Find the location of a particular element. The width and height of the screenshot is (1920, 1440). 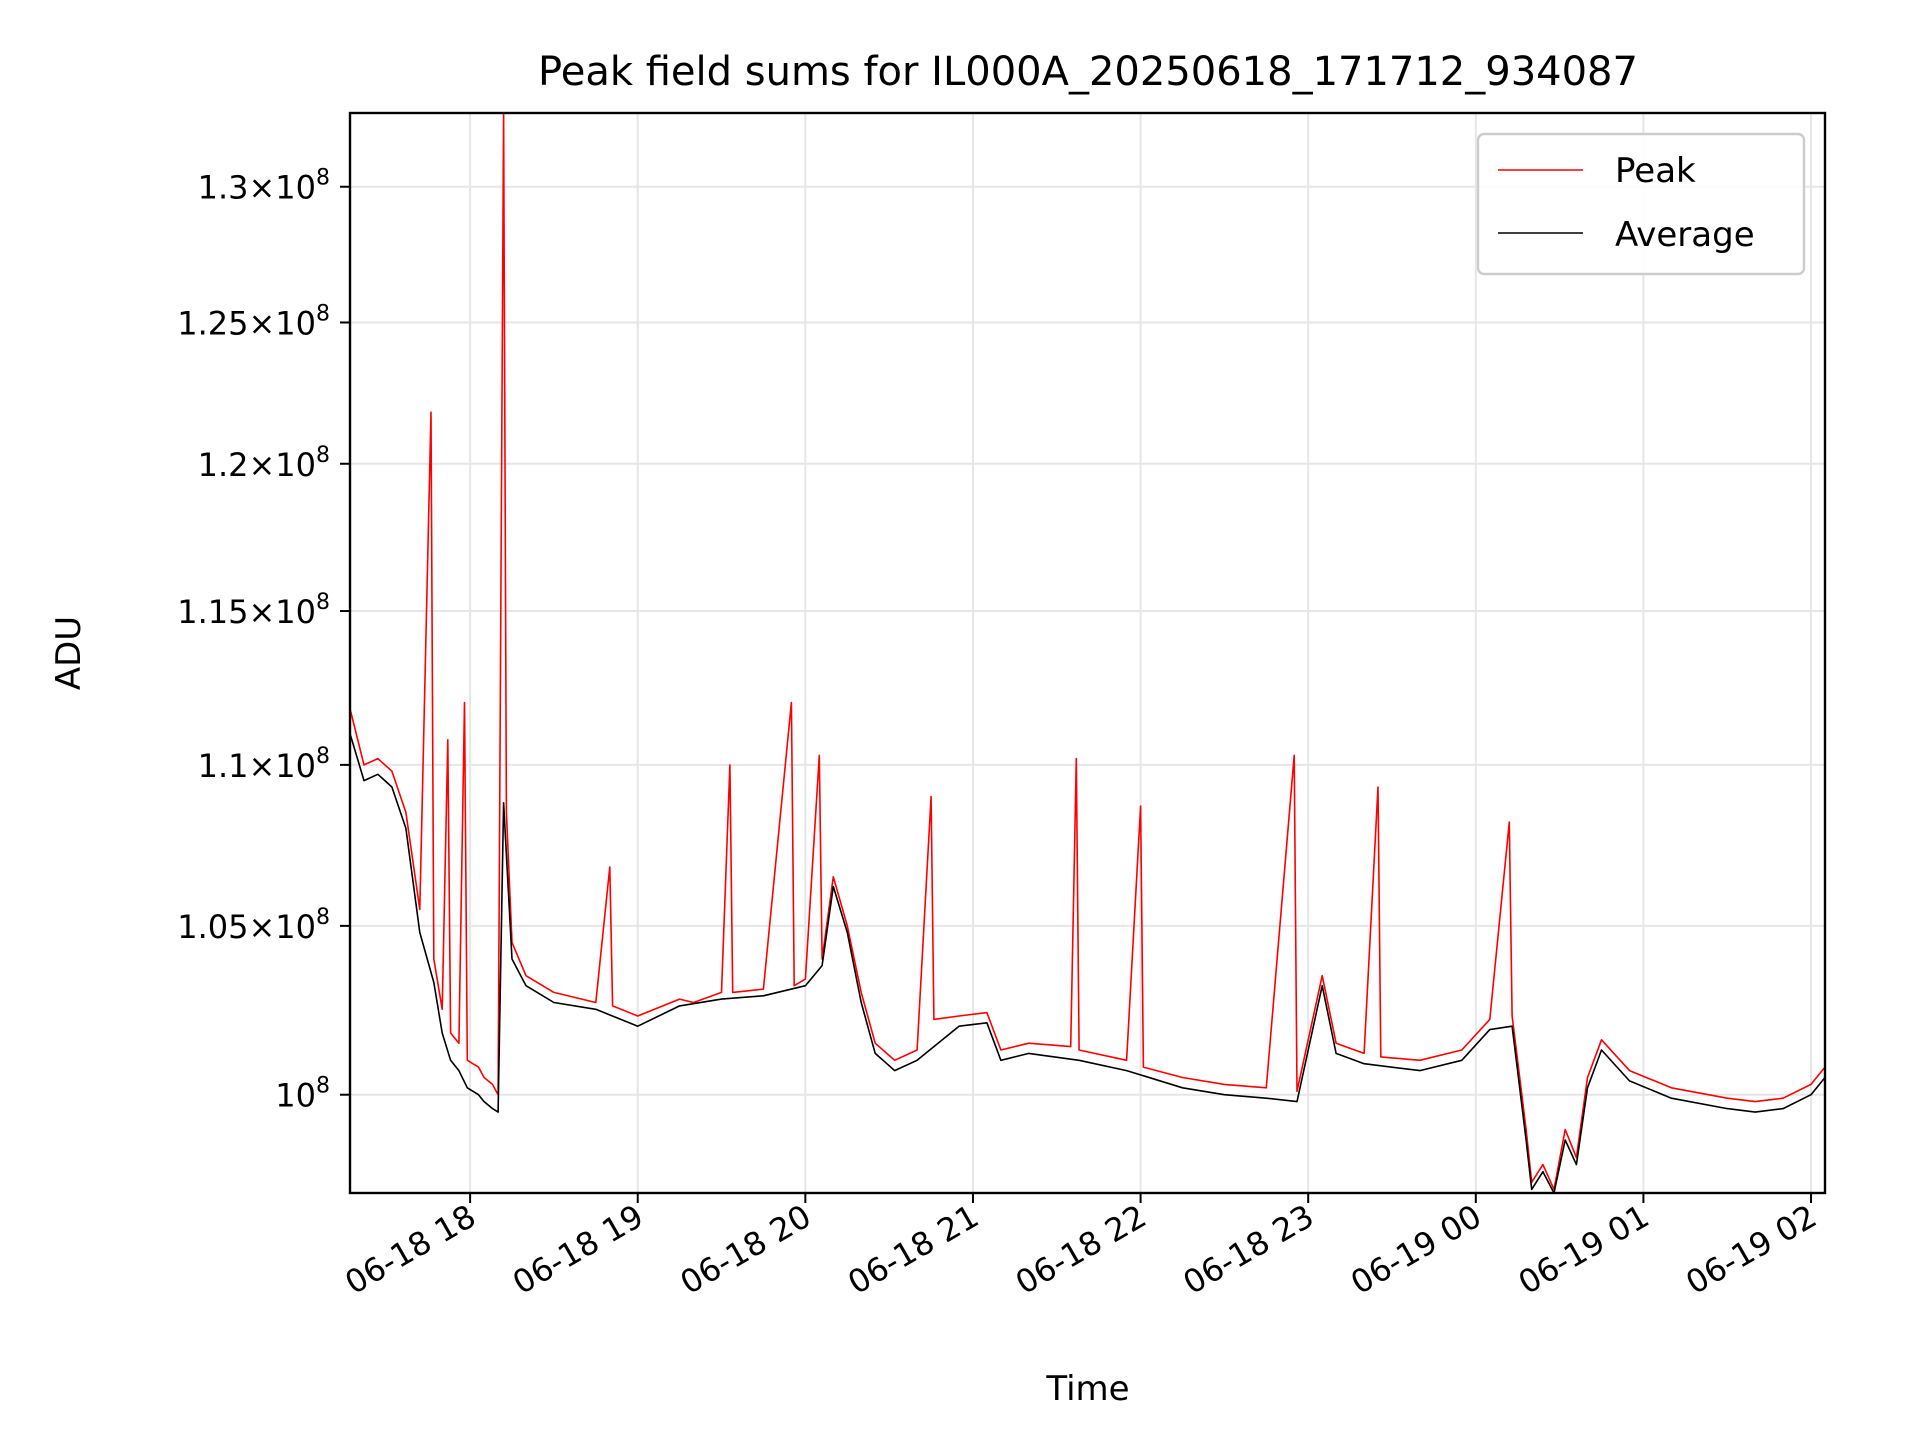

y-tick-label: 1.05×108 is located at coordinates (253, 925).